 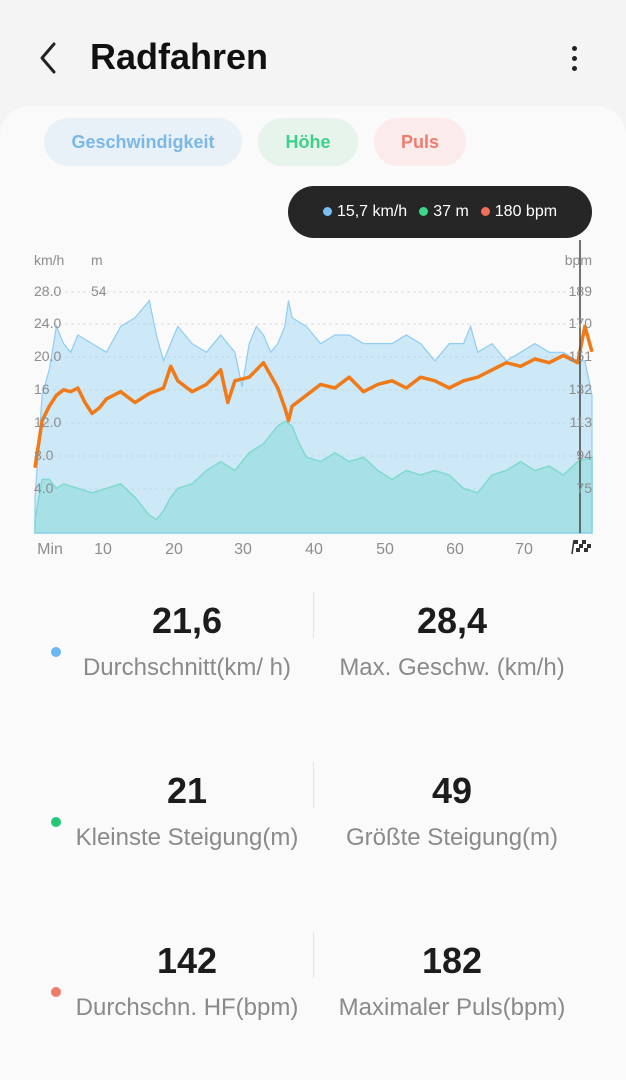 I want to click on speed-tick-label: 8.0, so click(x=44, y=455).